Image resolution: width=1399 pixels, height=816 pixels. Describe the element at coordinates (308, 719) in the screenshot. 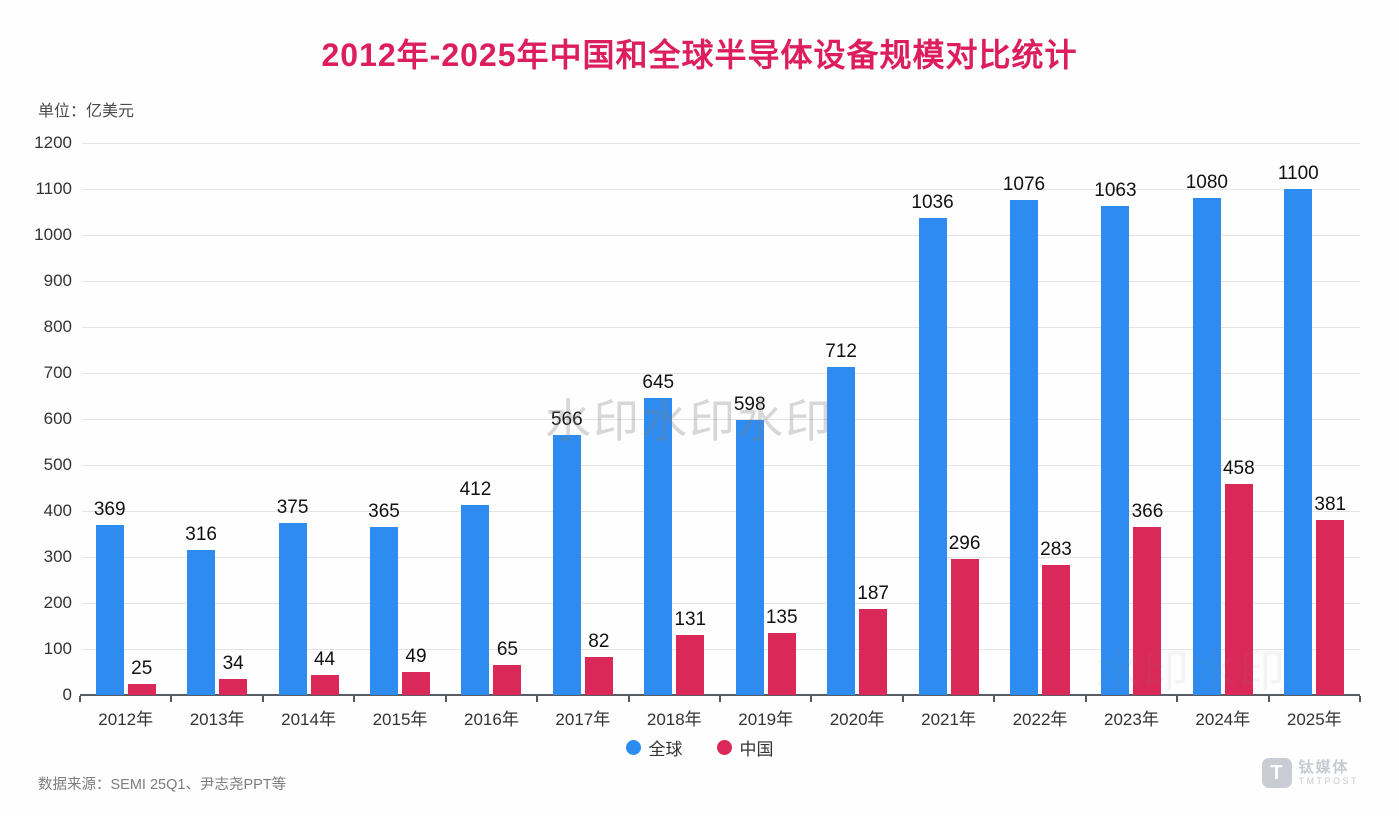

I see `x-axis-category-label: 2014年` at that location.